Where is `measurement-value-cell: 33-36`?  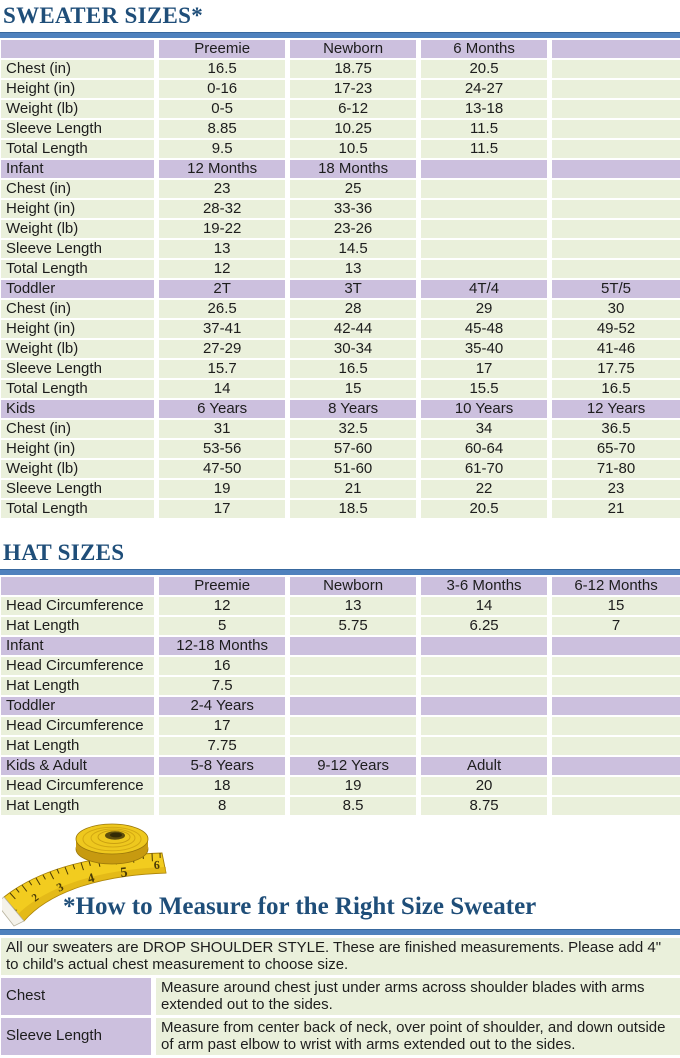 measurement-value-cell: 33-36 is located at coordinates (353, 209).